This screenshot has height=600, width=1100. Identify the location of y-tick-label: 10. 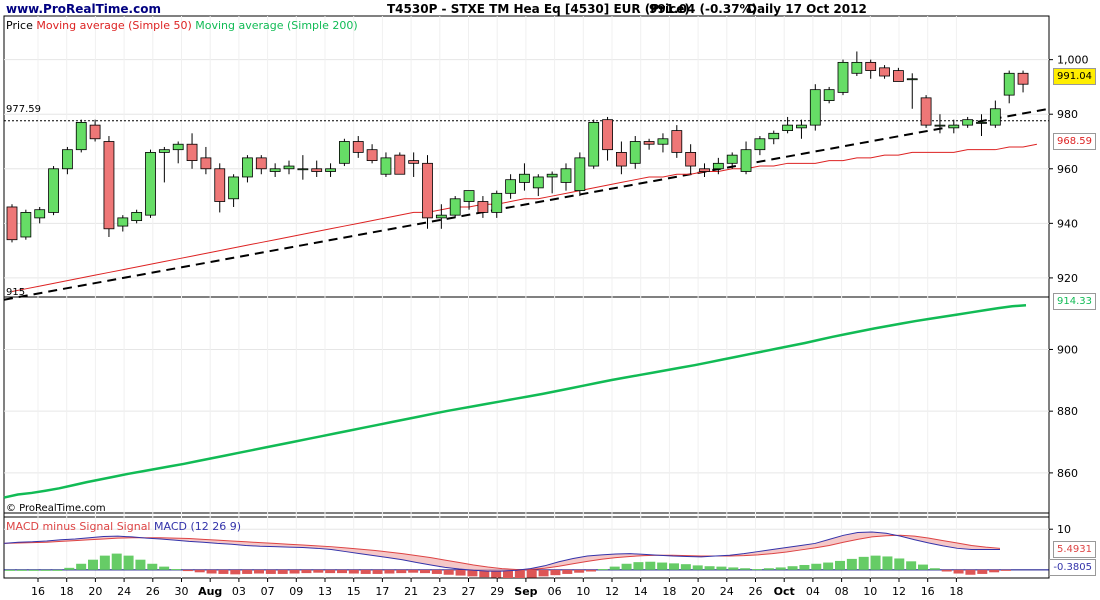
(1064, 529).